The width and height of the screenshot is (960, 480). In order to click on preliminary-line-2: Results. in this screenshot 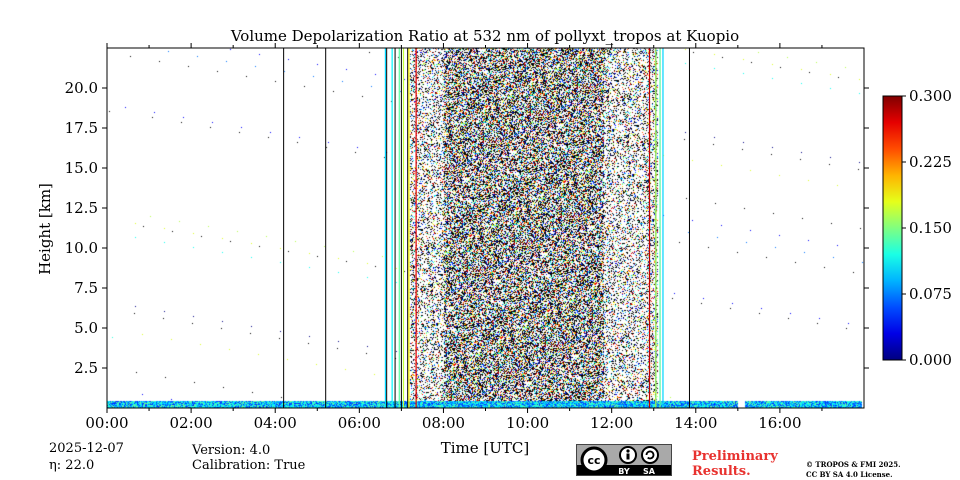, I will do `click(721, 471)`.